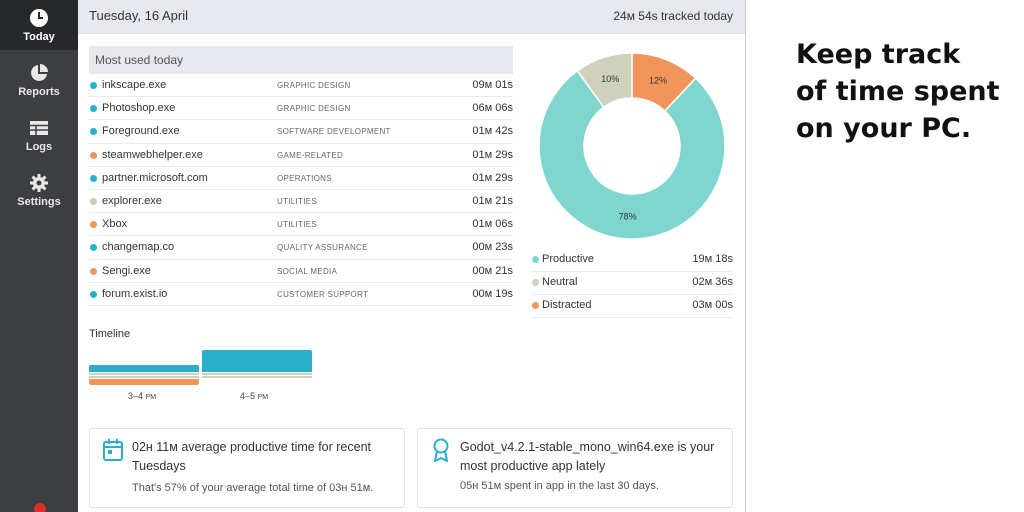 The width and height of the screenshot is (1024, 512). Describe the element at coordinates (138, 247) in the screenshot. I see `app-name: changemap.co` at that location.